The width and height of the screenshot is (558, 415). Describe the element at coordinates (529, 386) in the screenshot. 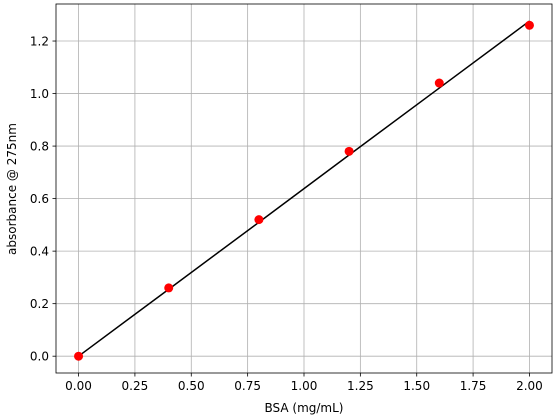

I see `x-tick-label: 2.00` at that location.